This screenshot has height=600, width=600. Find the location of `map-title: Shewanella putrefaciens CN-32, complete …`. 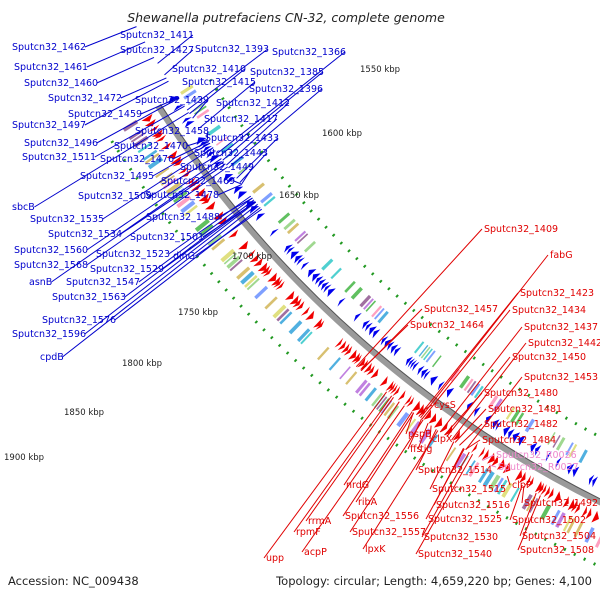

map-title: Shewanella putrefaciens CN-32, complete … is located at coordinates (286, 17).